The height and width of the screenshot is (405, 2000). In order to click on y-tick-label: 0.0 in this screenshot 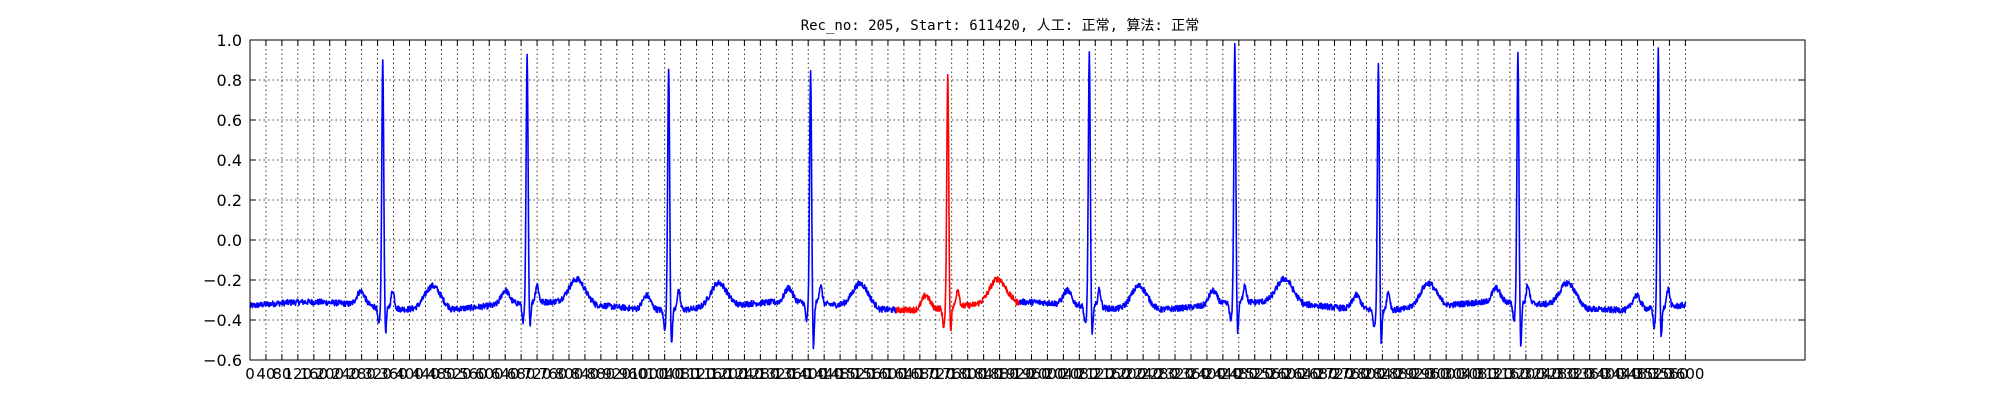, I will do `click(229, 240)`.